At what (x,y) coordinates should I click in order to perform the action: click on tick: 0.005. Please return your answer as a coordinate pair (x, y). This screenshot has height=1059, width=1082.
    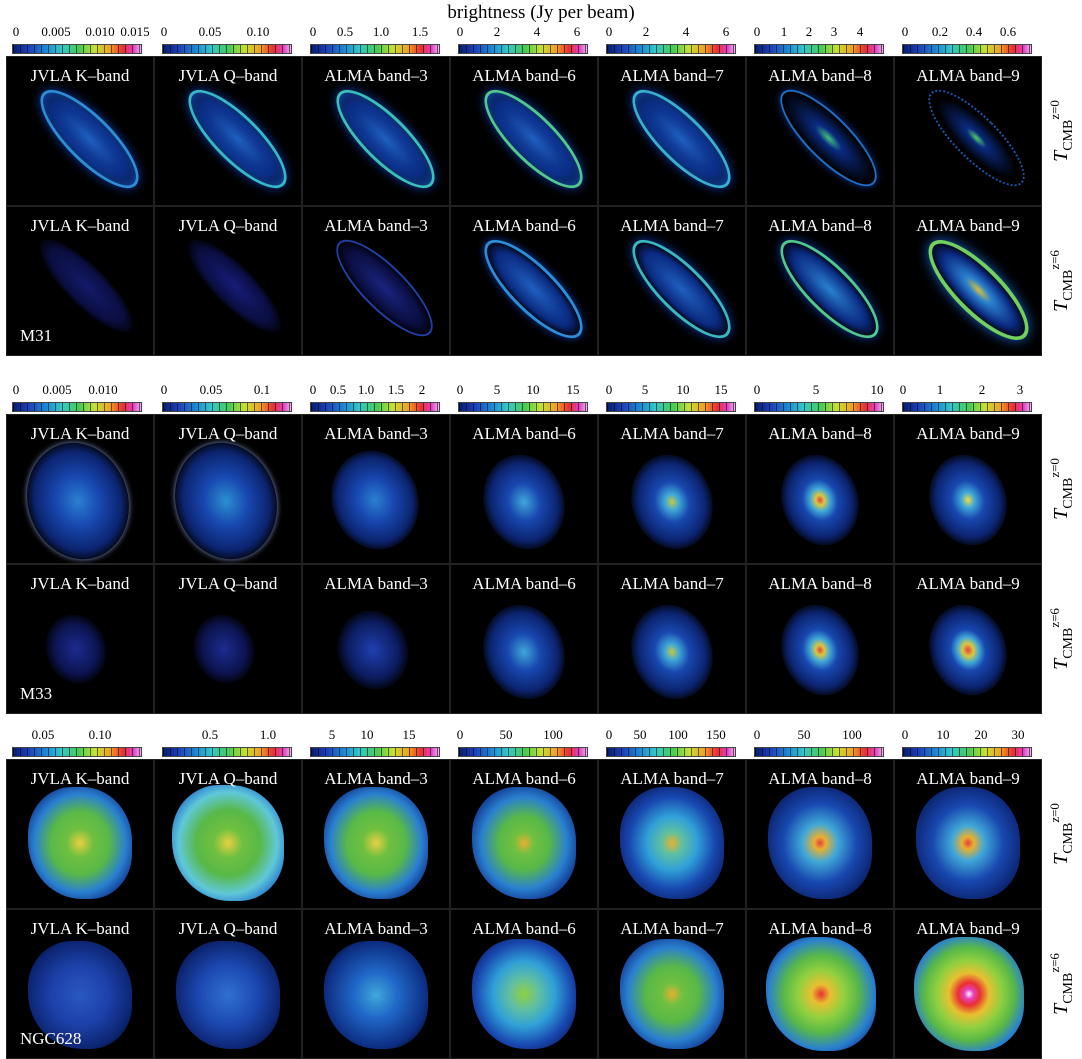
    Looking at the image, I should click on (57, 389).